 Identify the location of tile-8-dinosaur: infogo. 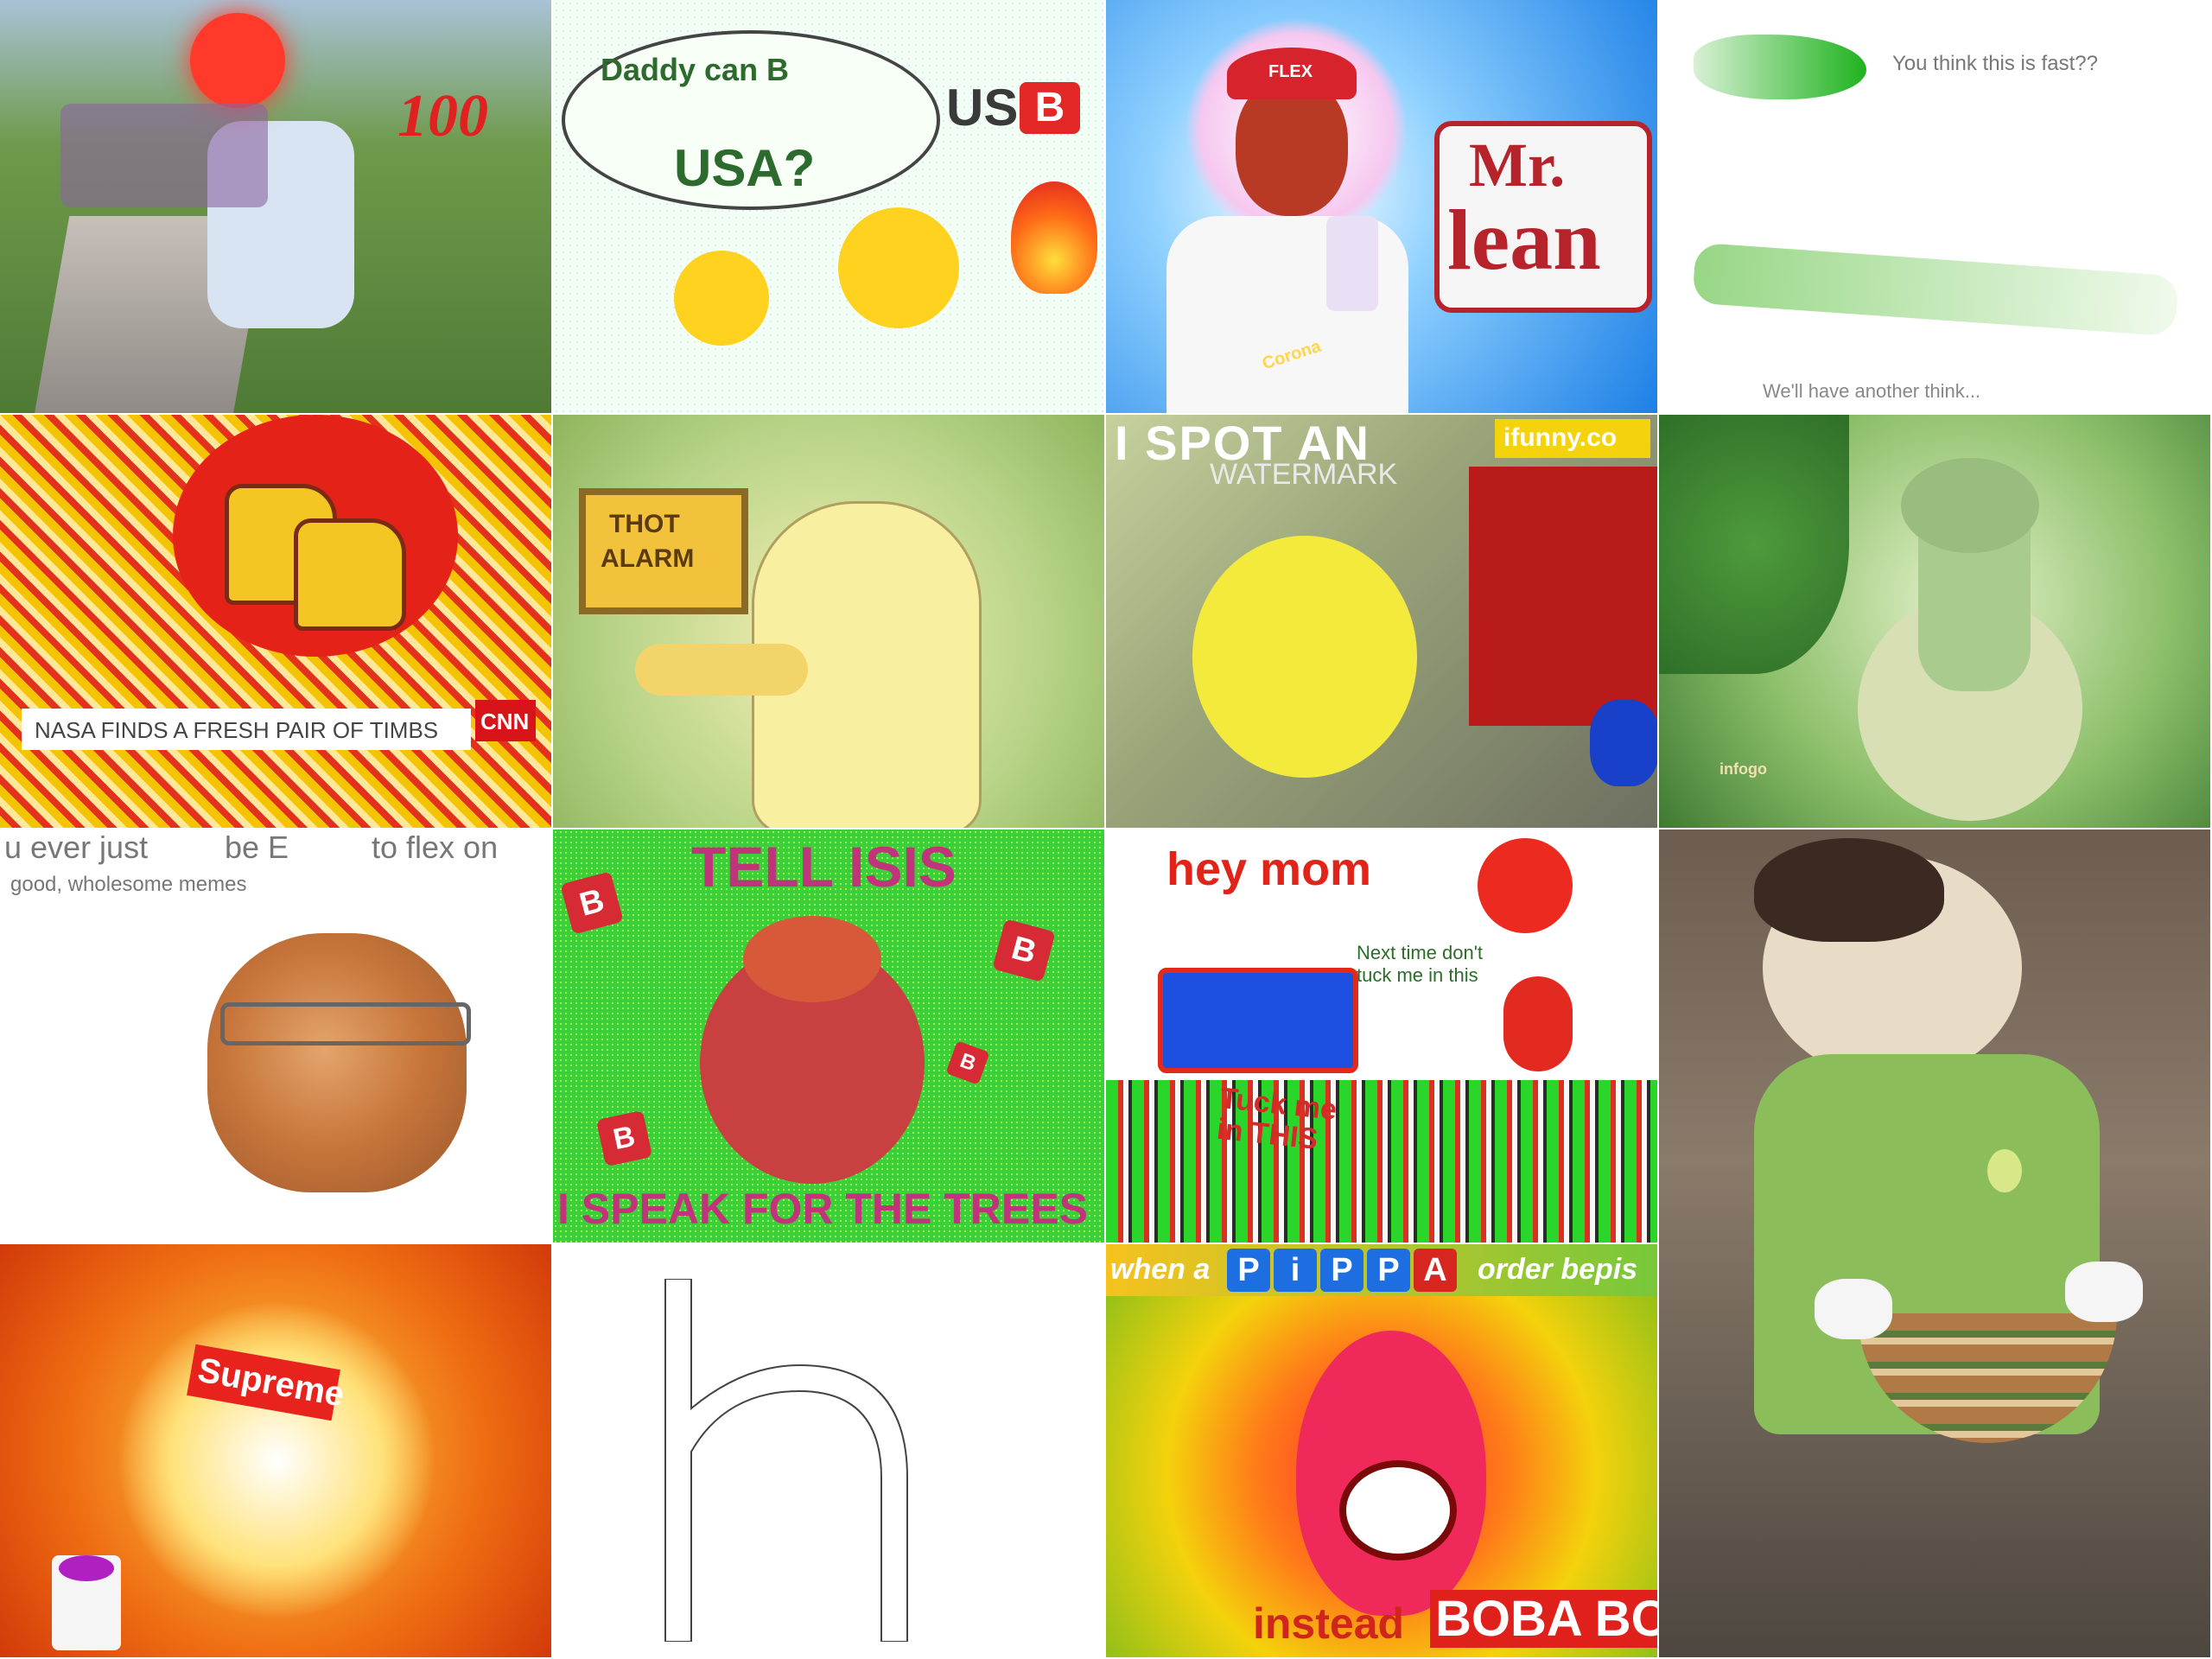
(1935, 622).